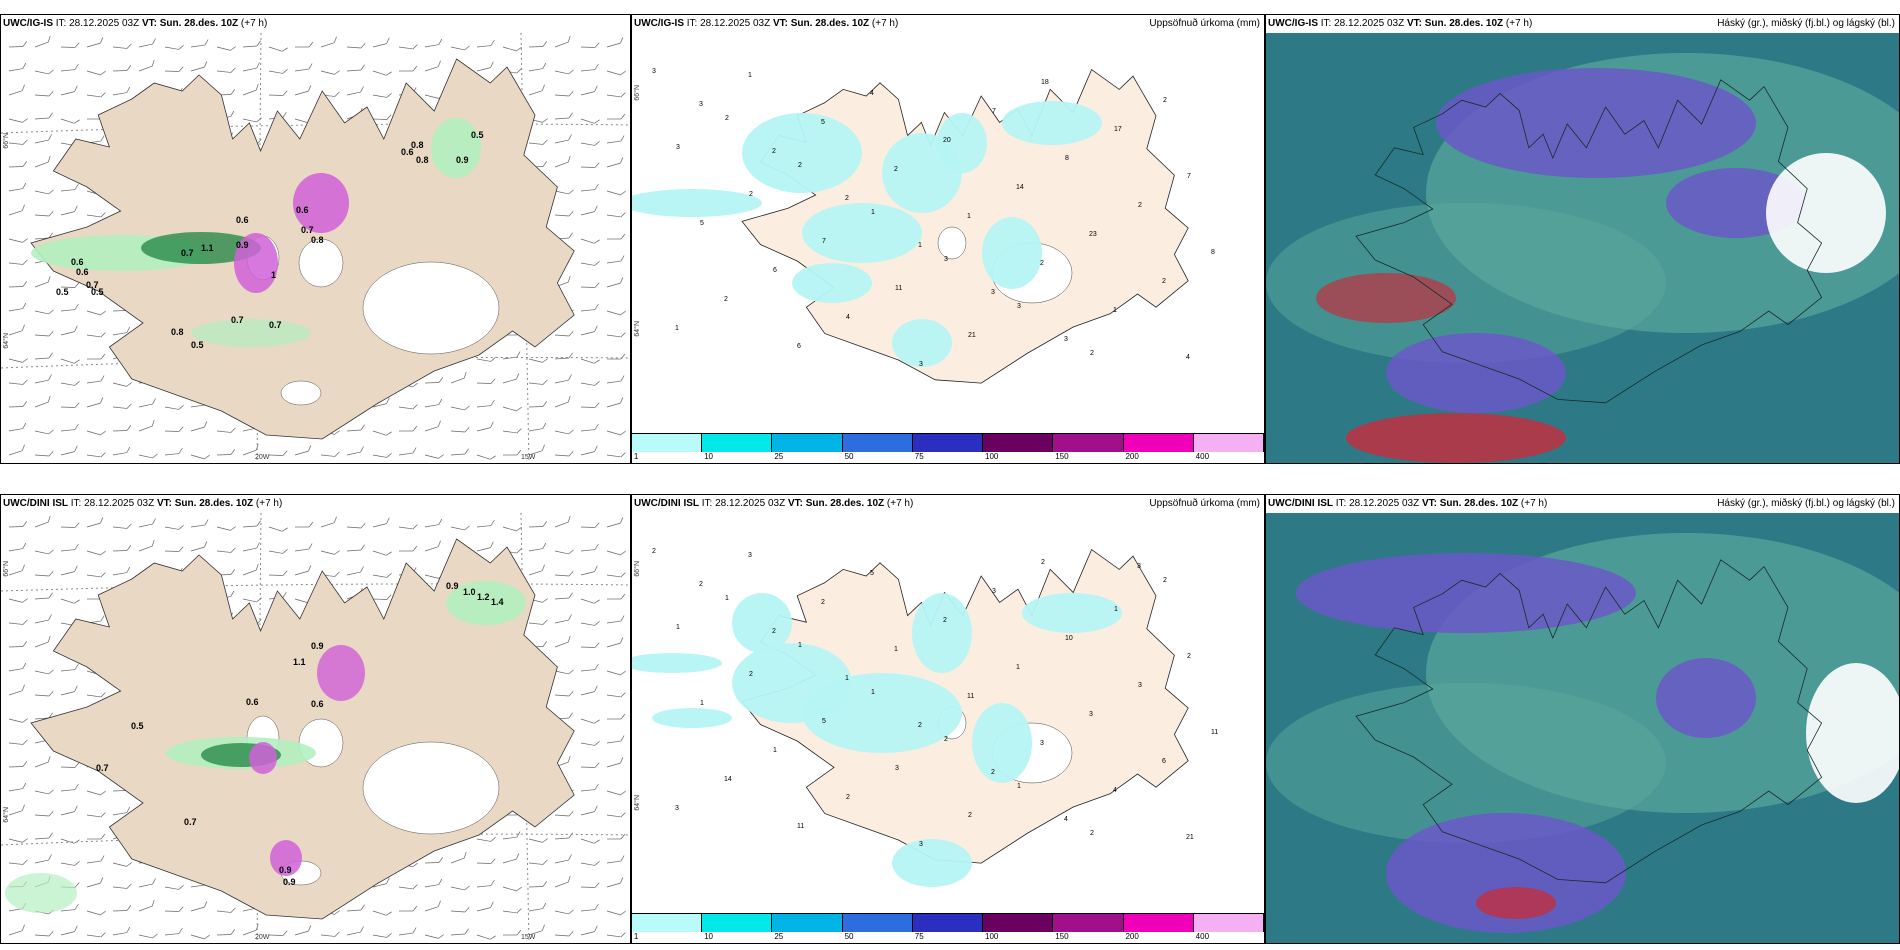  I want to click on precip-value-label: 0.9, so click(462, 160).